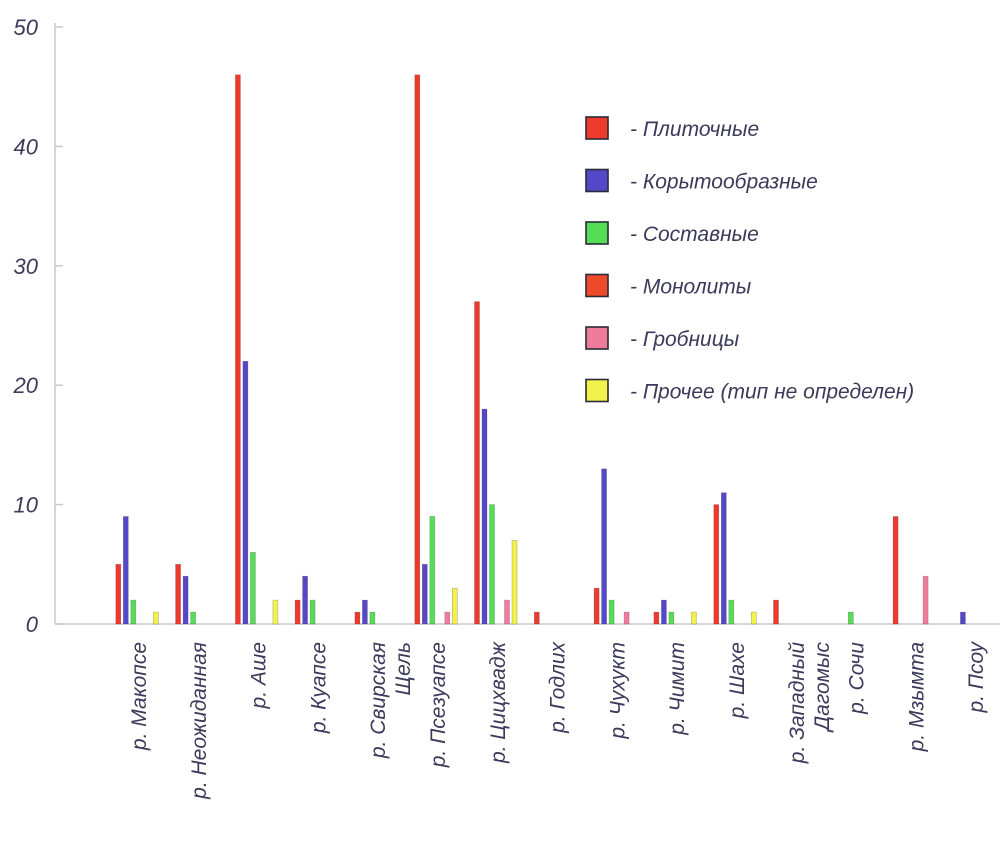  What do you see at coordinates (691, 287) in the screenshot?
I see `legend-label: - Монолиты` at bounding box center [691, 287].